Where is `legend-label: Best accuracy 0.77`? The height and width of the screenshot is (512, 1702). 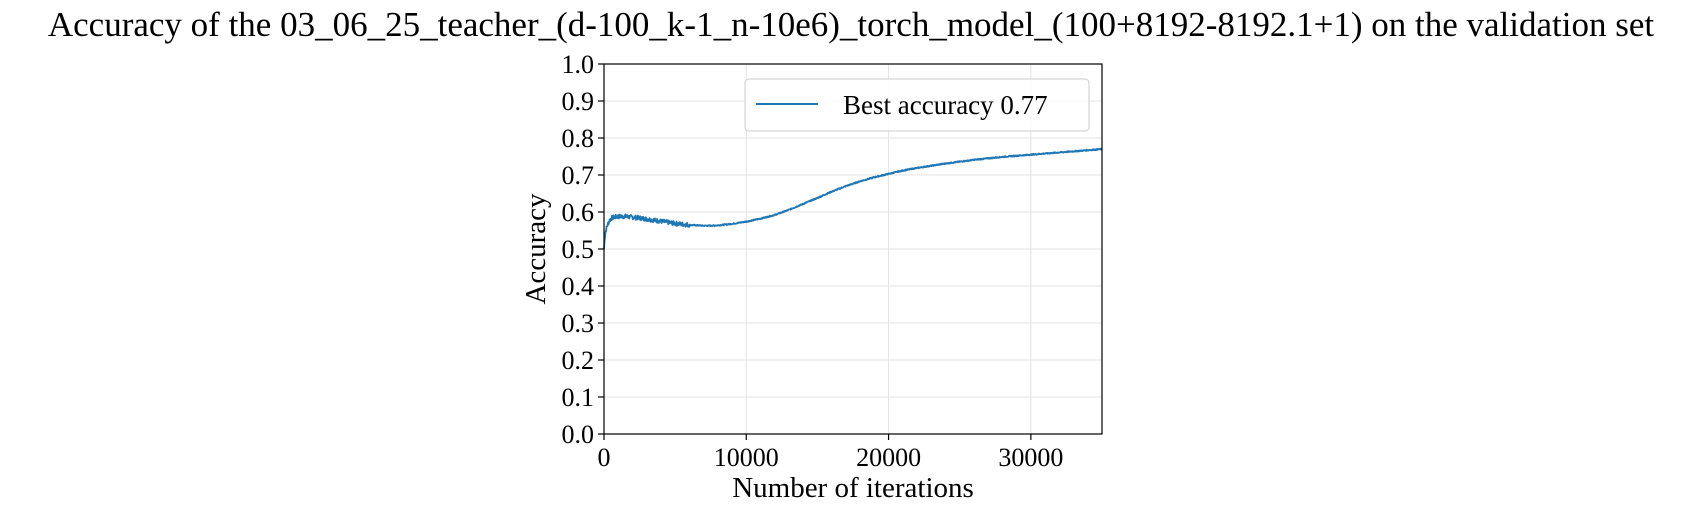
legend-label: Best accuracy 0.77 is located at coordinates (945, 105).